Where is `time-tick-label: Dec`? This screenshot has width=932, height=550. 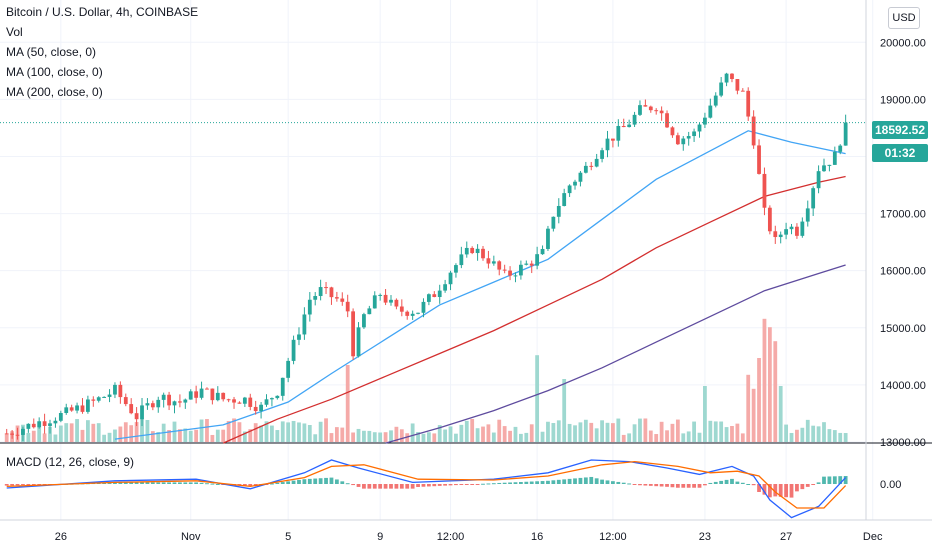 time-tick-label: Dec is located at coordinates (873, 537).